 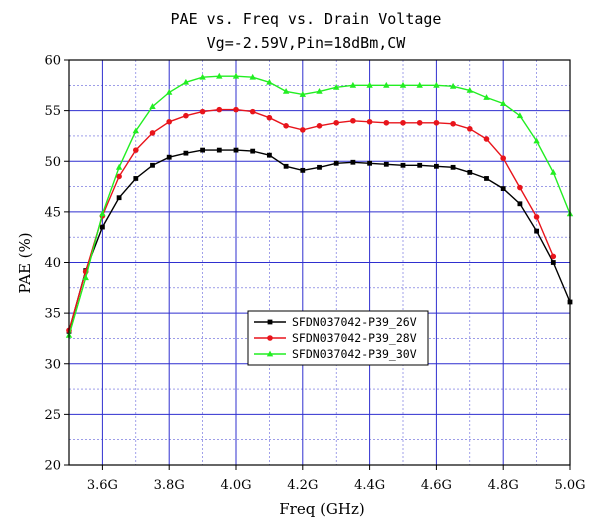 I want to click on y-tick-label: 35, so click(x=52, y=314).